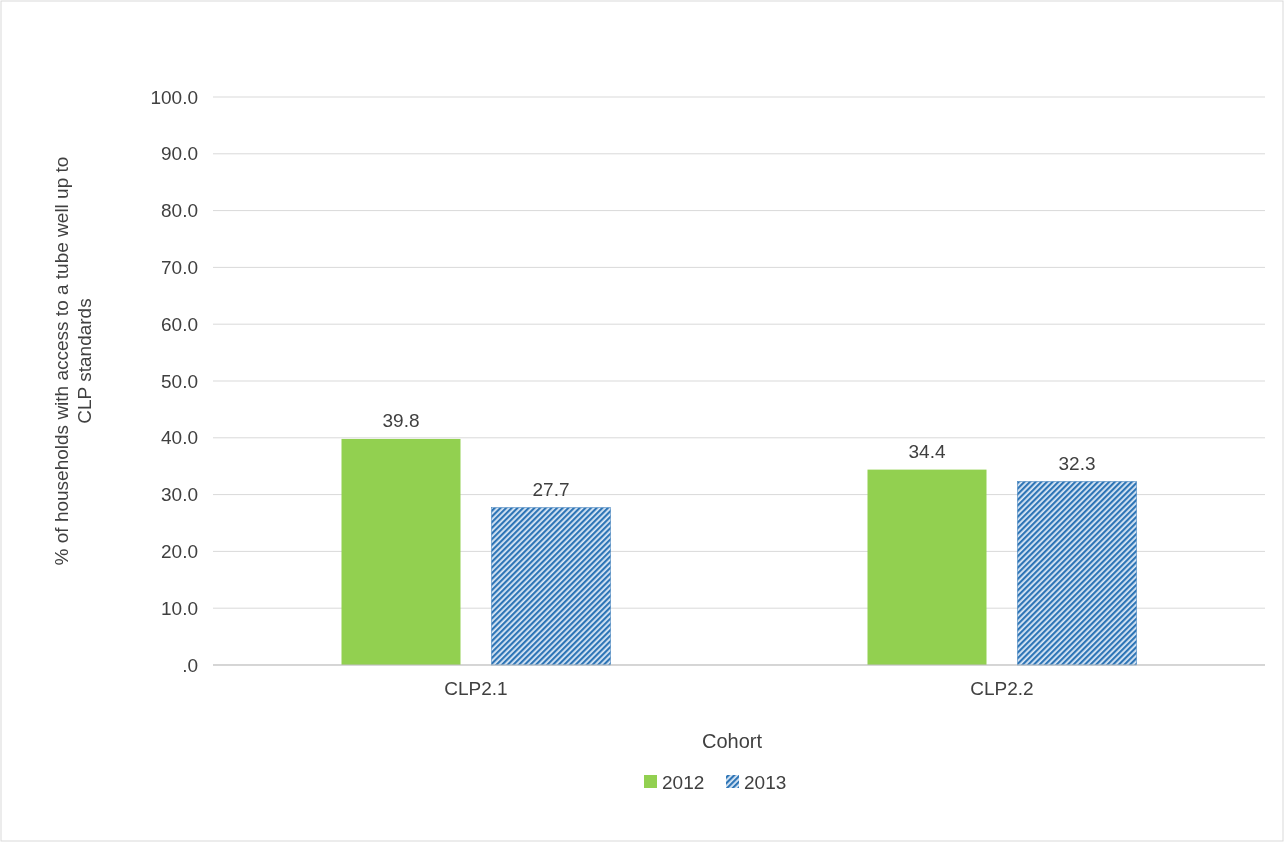 The width and height of the screenshot is (1285, 843). I want to click on x-axis-title: Cohort, so click(732, 741).